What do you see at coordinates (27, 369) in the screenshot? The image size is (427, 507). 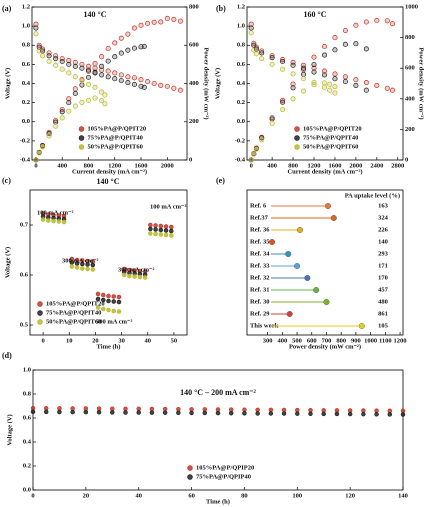 I see `y-tick-label: 1.0` at bounding box center [27, 369].